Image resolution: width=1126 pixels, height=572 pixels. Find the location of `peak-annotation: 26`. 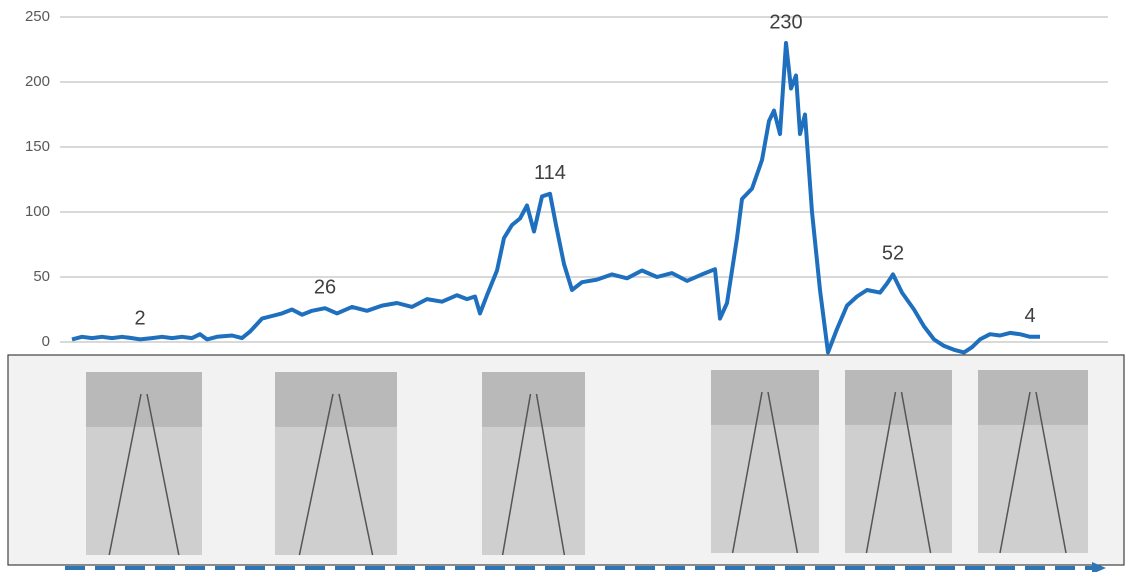

peak-annotation: 26 is located at coordinates (325, 287).